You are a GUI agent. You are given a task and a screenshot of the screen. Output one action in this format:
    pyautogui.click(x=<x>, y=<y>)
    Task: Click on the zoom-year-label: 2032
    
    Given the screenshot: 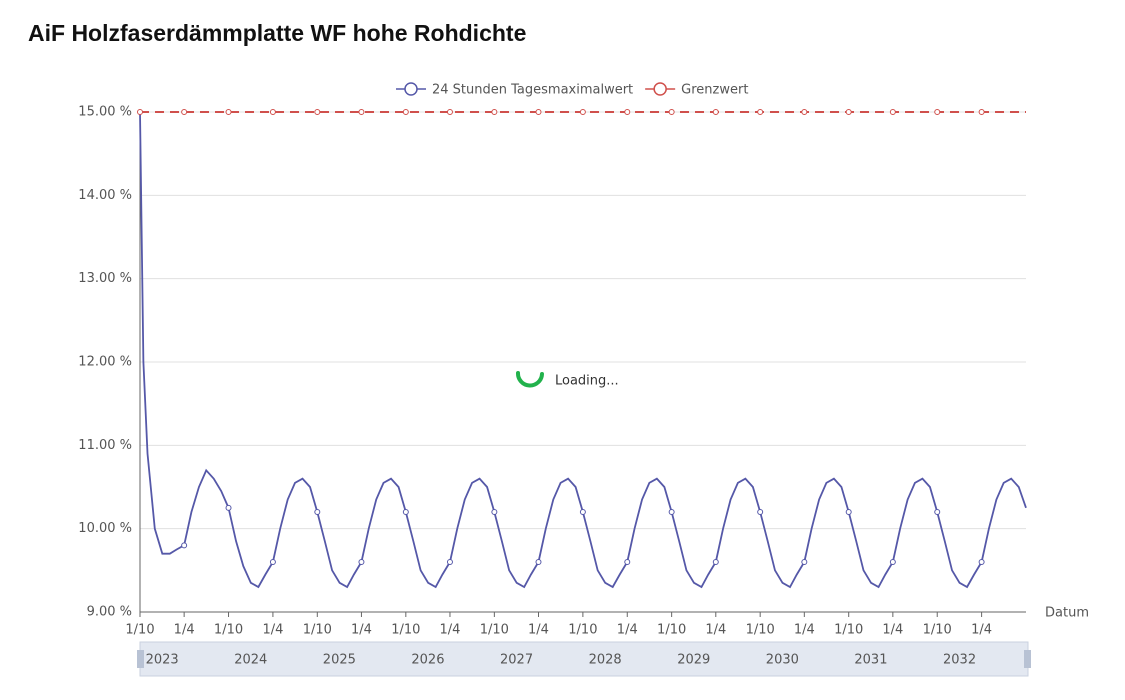 What is the action you would take?
    pyautogui.click(x=959, y=660)
    